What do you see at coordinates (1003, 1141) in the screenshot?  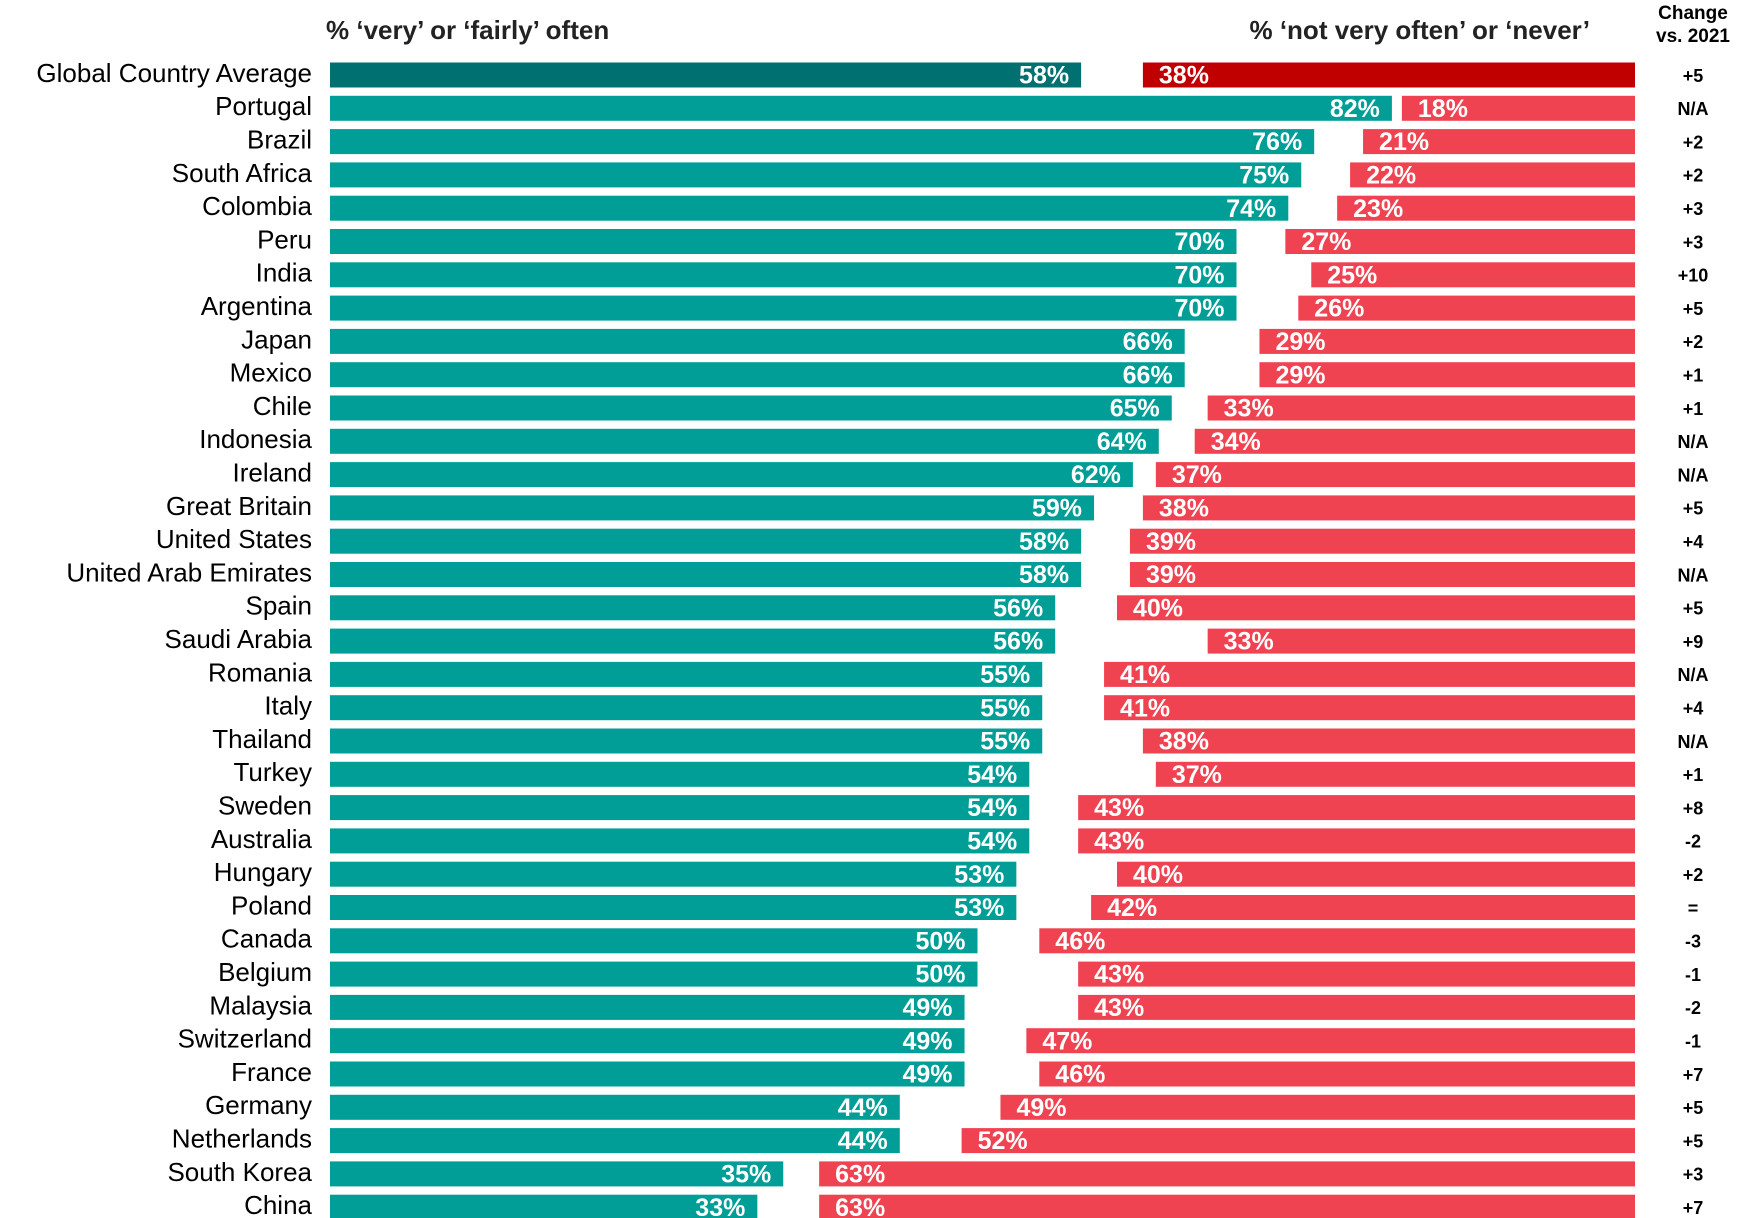 I see `value-label: 52%` at bounding box center [1003, 1141].